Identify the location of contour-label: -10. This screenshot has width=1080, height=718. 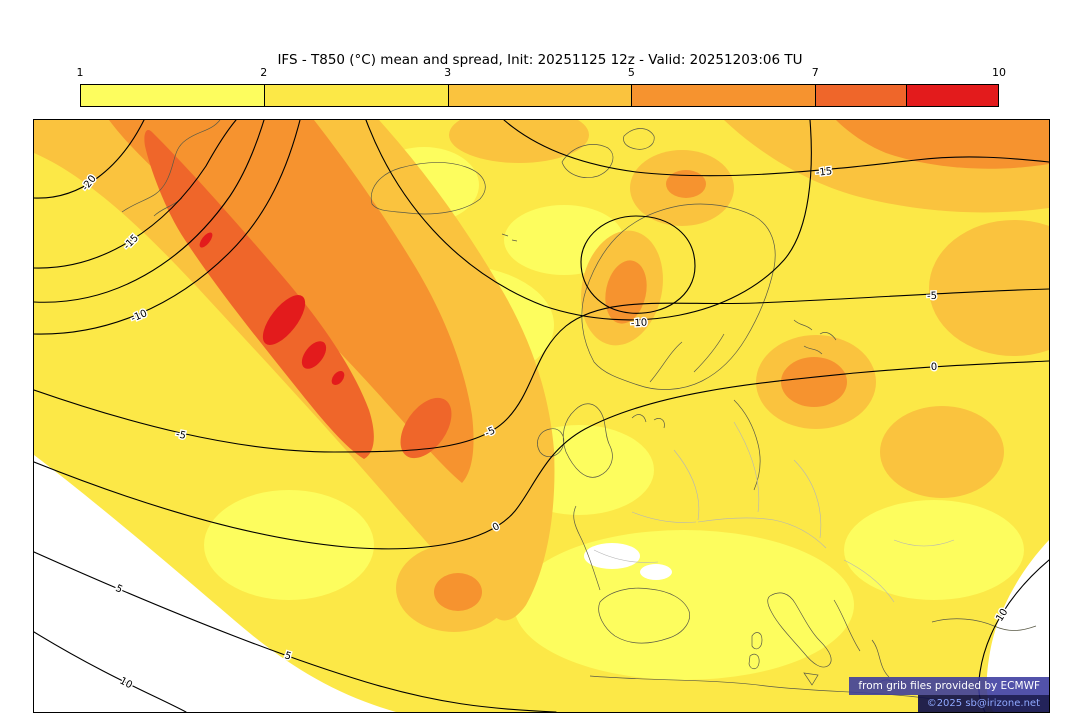
(639, 324).